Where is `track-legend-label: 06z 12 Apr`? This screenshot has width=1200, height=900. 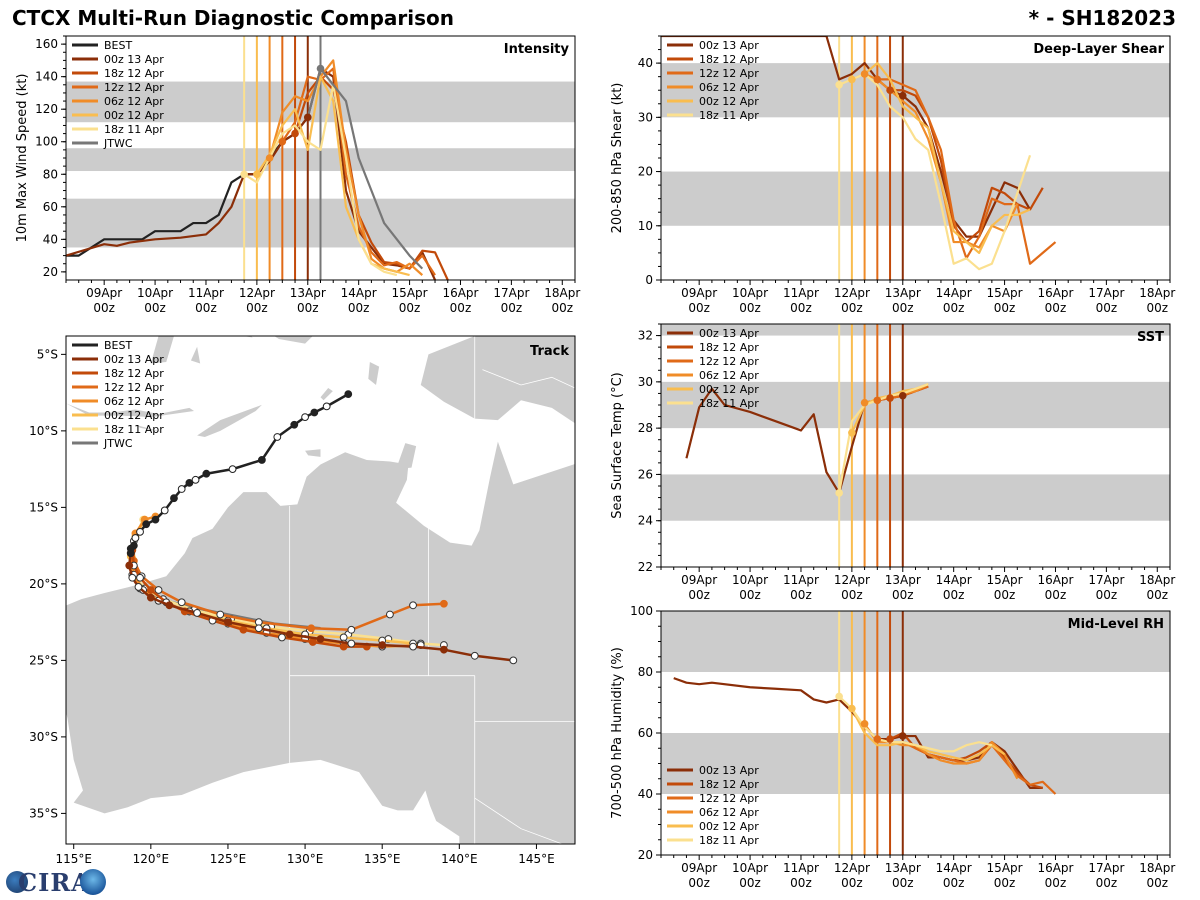
track-legend-label: 06z 12 Apr is located at coordinates (134, 401).